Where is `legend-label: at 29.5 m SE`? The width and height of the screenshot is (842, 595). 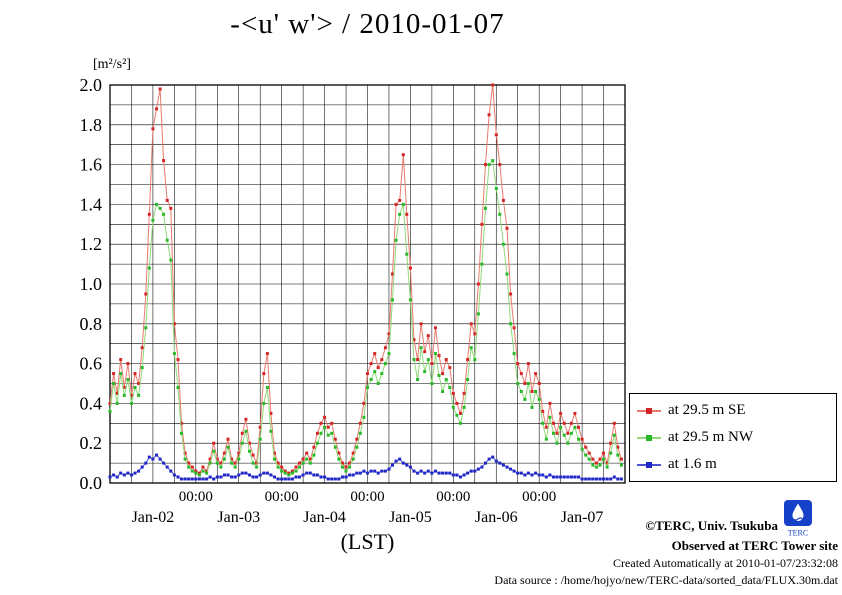
legend-label: at 29.5 m SE is located at coordinates (707, 410).